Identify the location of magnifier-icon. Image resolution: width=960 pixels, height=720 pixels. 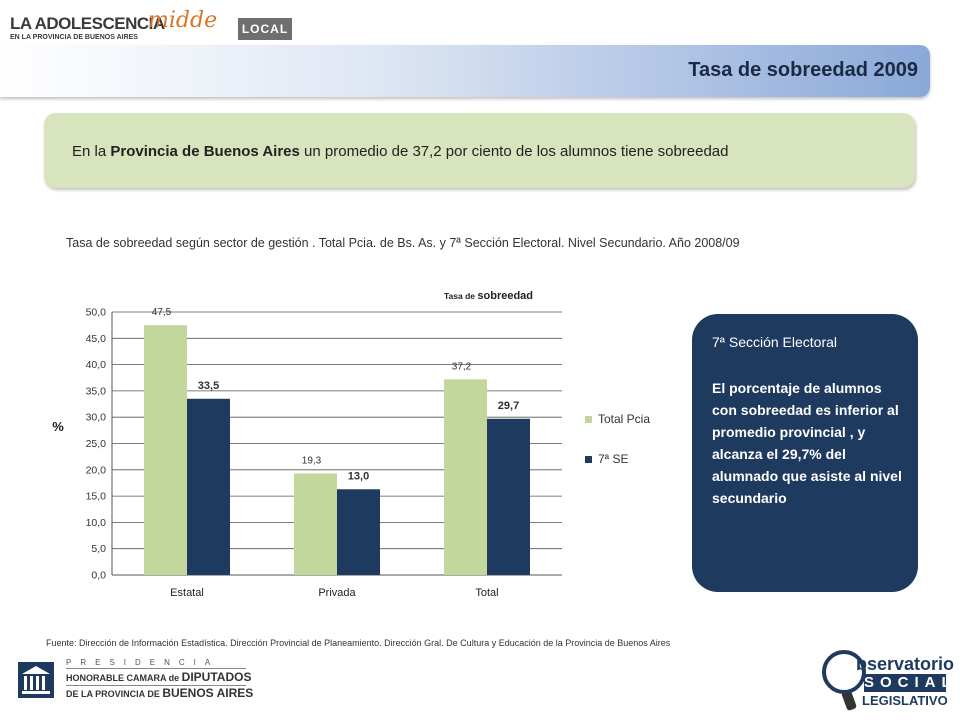
(844, 672).